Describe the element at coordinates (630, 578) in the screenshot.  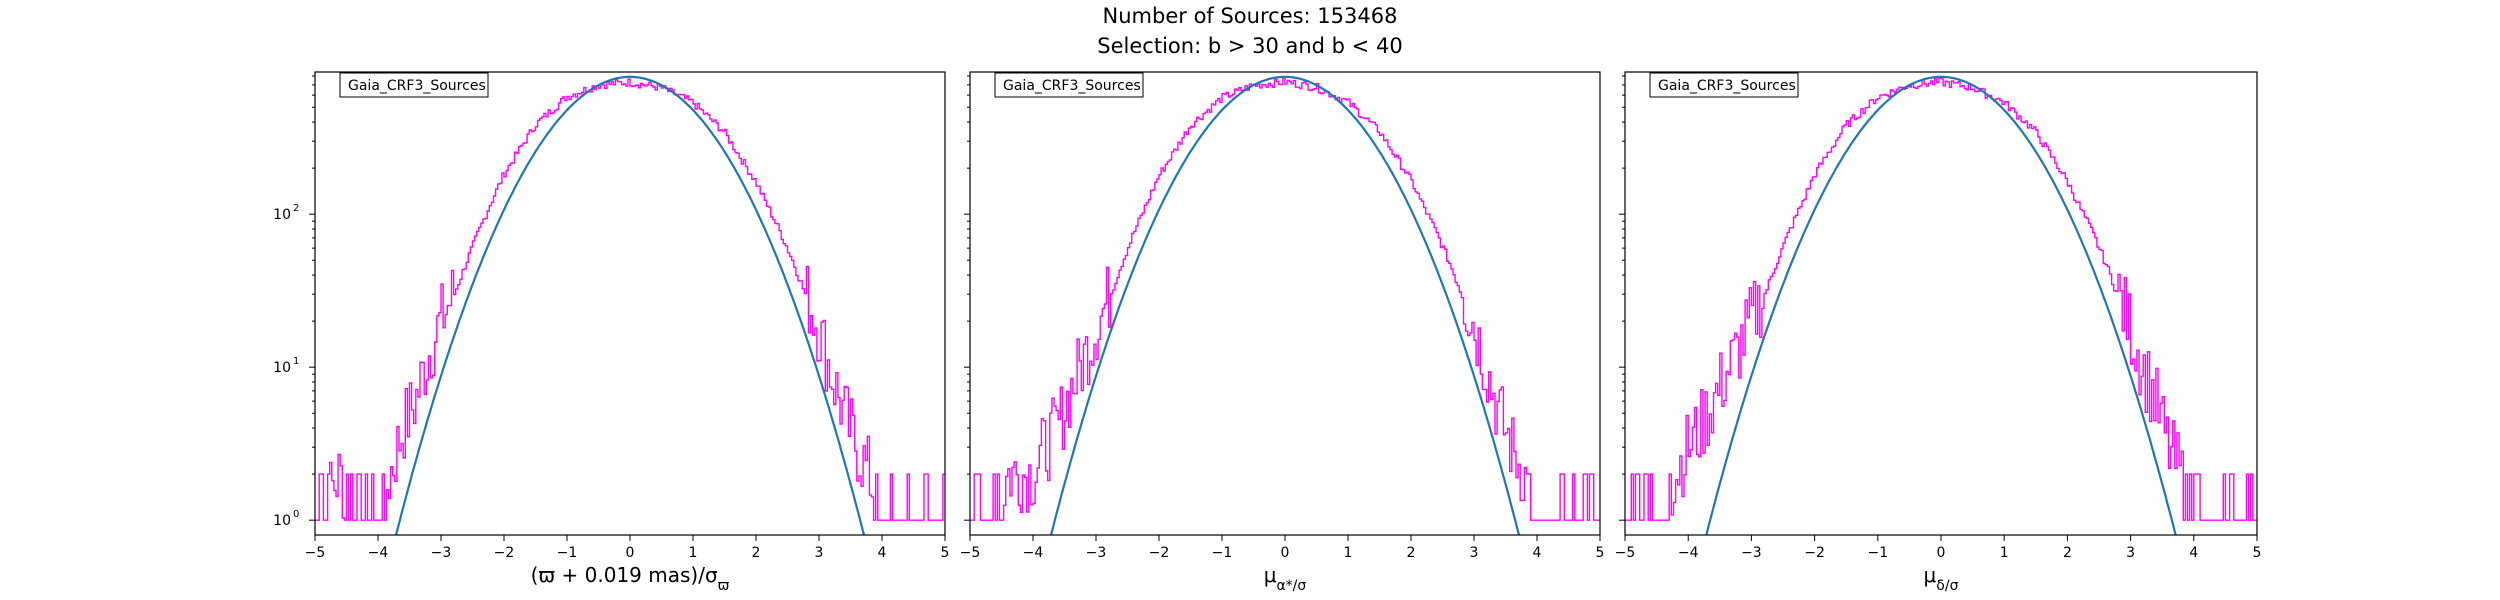
I see `x-axis-label: (ϖ + 0.019 mas)/σϖ` at that location.